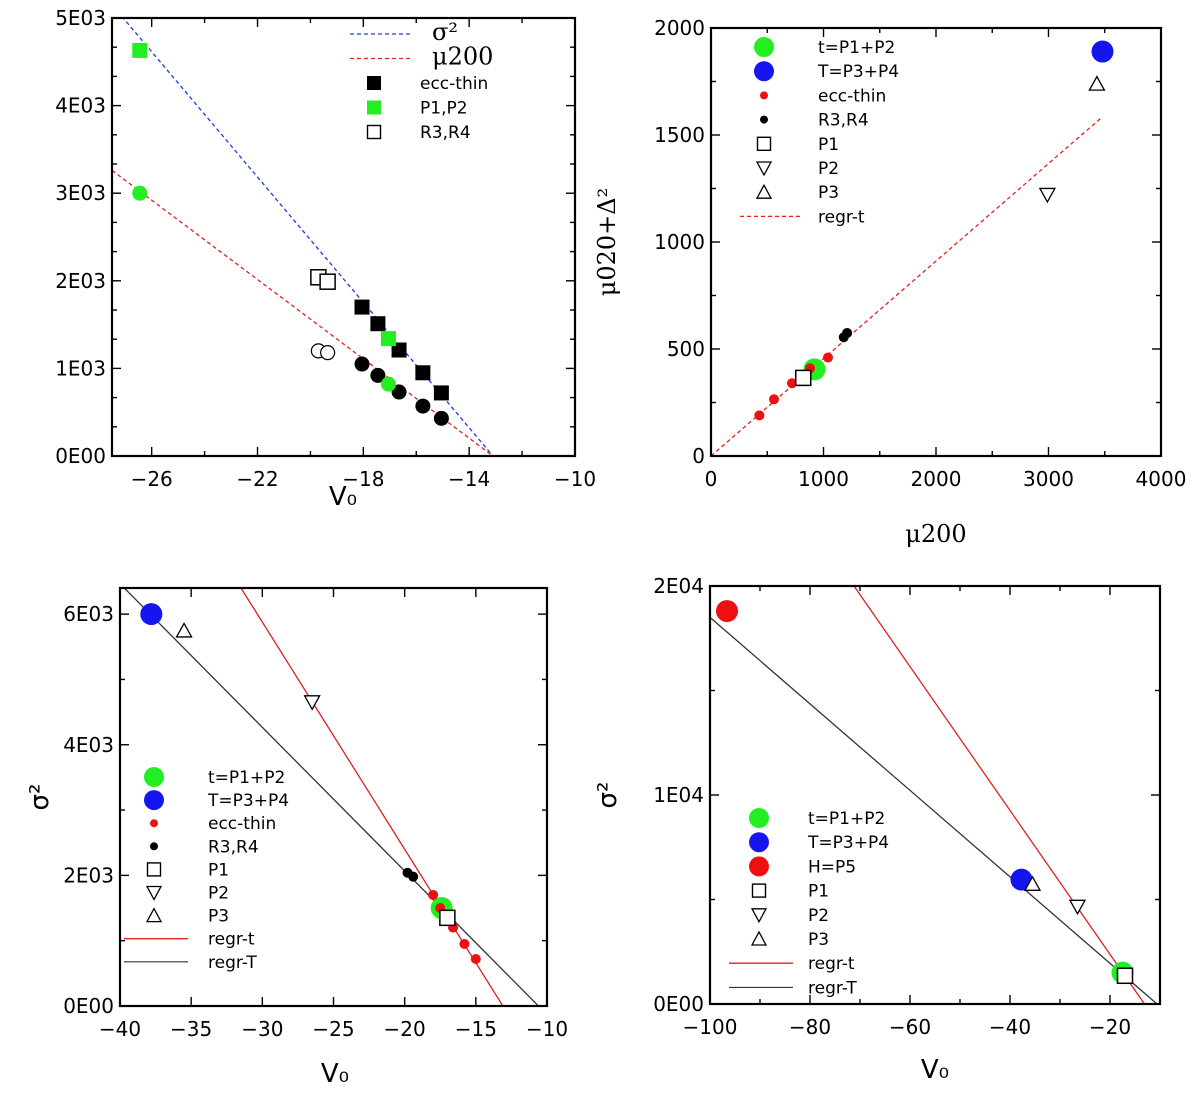  Describe the element at coordinates (218, 870) in the screenshot. I see `legend-label: P1` at that location.